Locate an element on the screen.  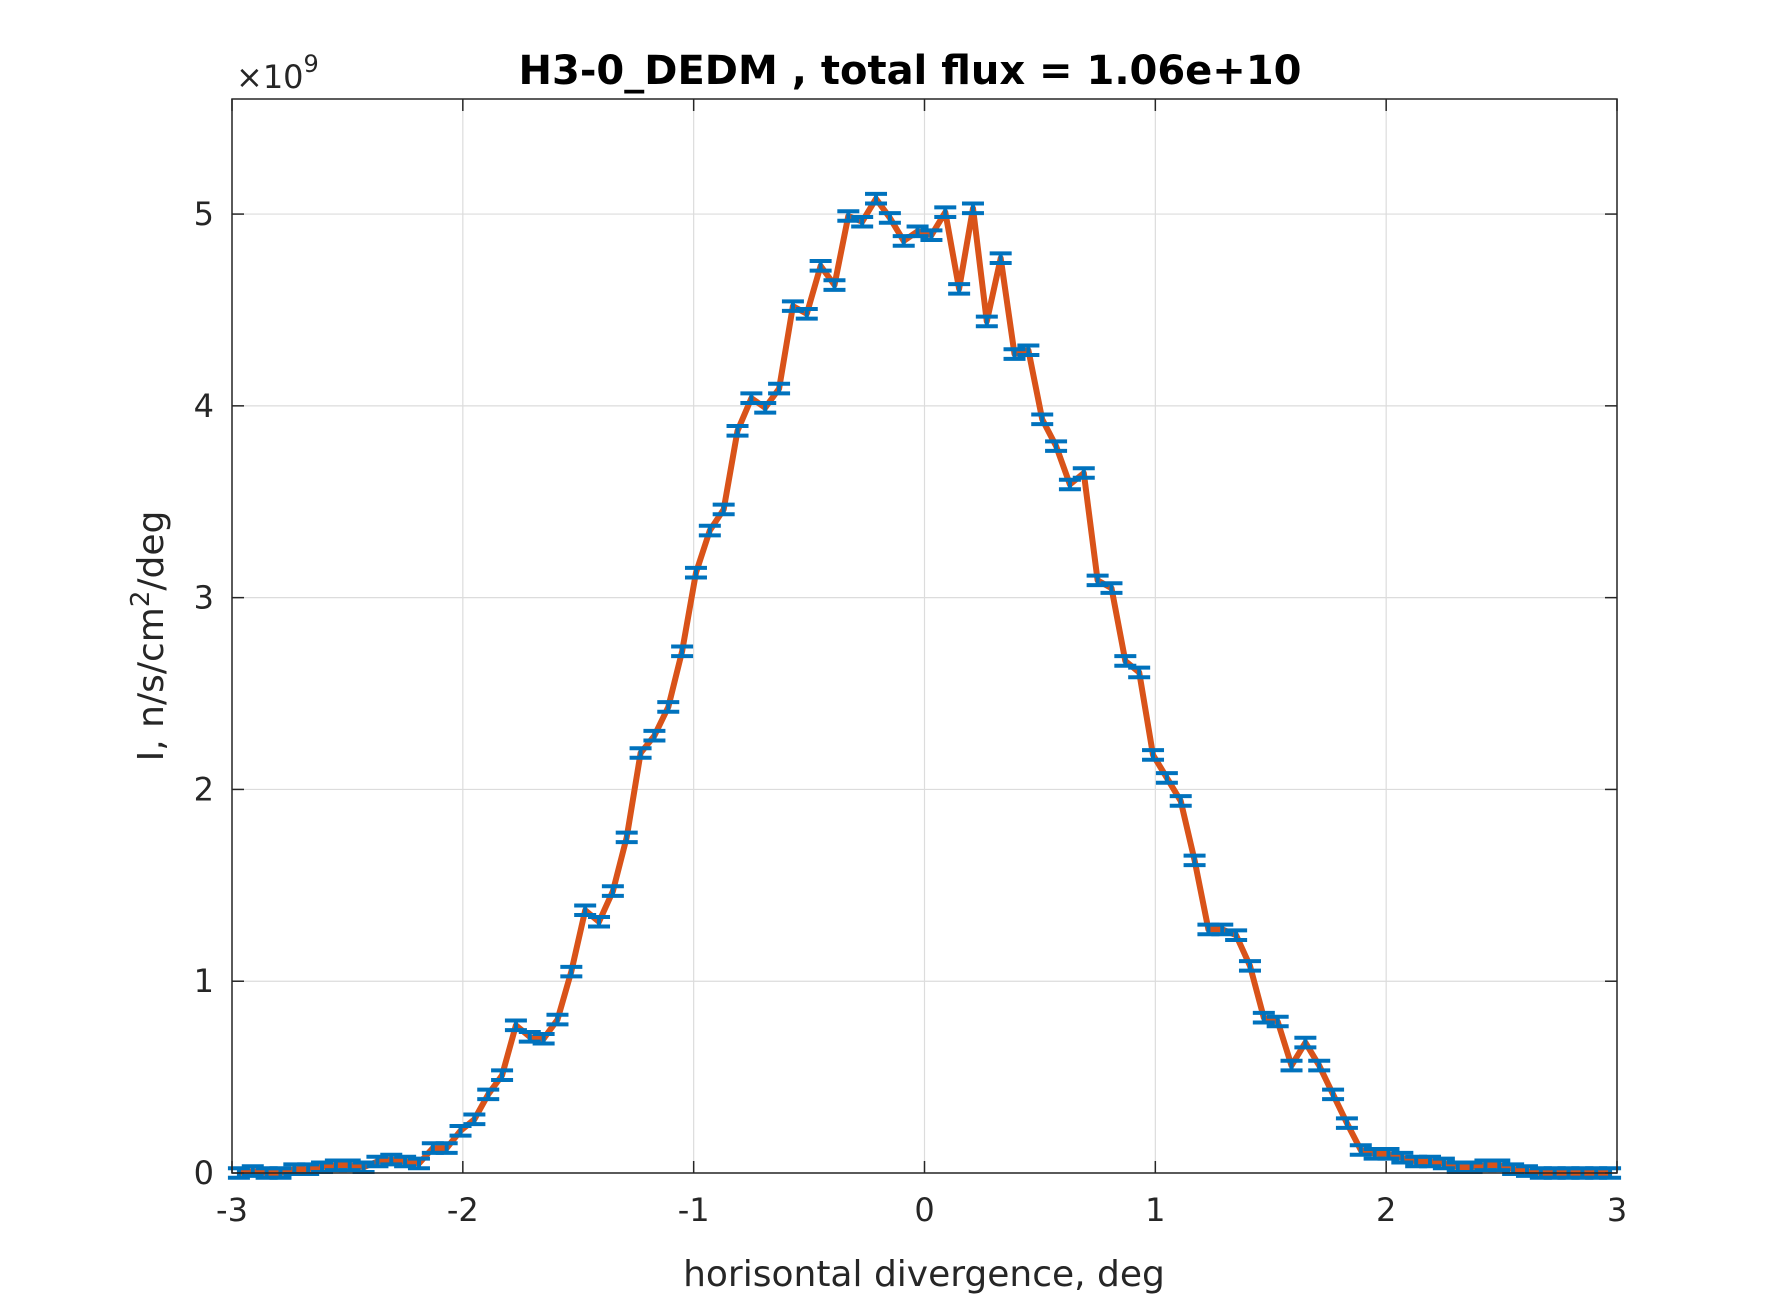
y-axis-label-superscript: 2 is located at coordinates (141, 599).